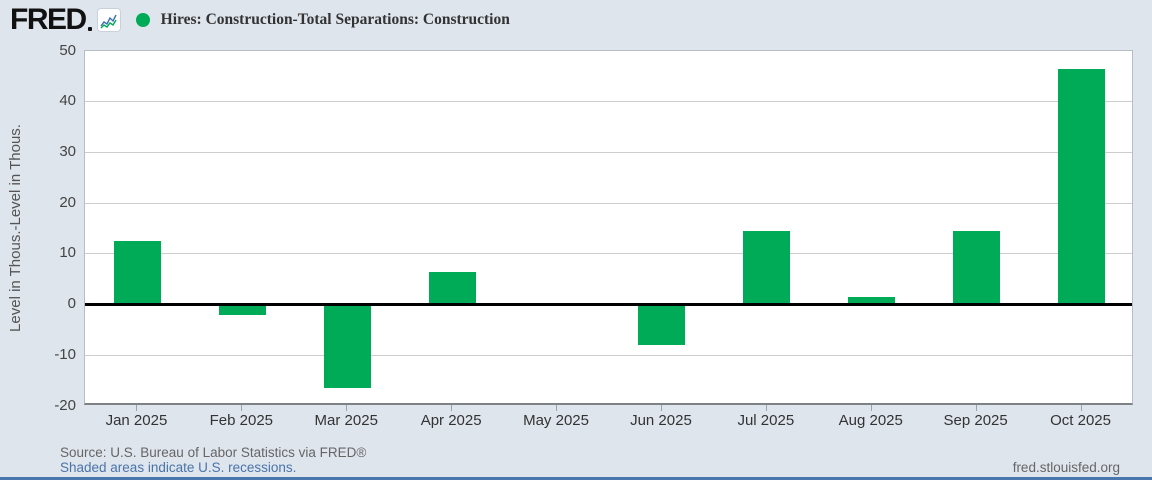 This screenshot has height=480, width=1152. What do you see at coordinates (347, 346) in the screenshot?
I see `bar-mar-2025` at bounding box center [347, 346].